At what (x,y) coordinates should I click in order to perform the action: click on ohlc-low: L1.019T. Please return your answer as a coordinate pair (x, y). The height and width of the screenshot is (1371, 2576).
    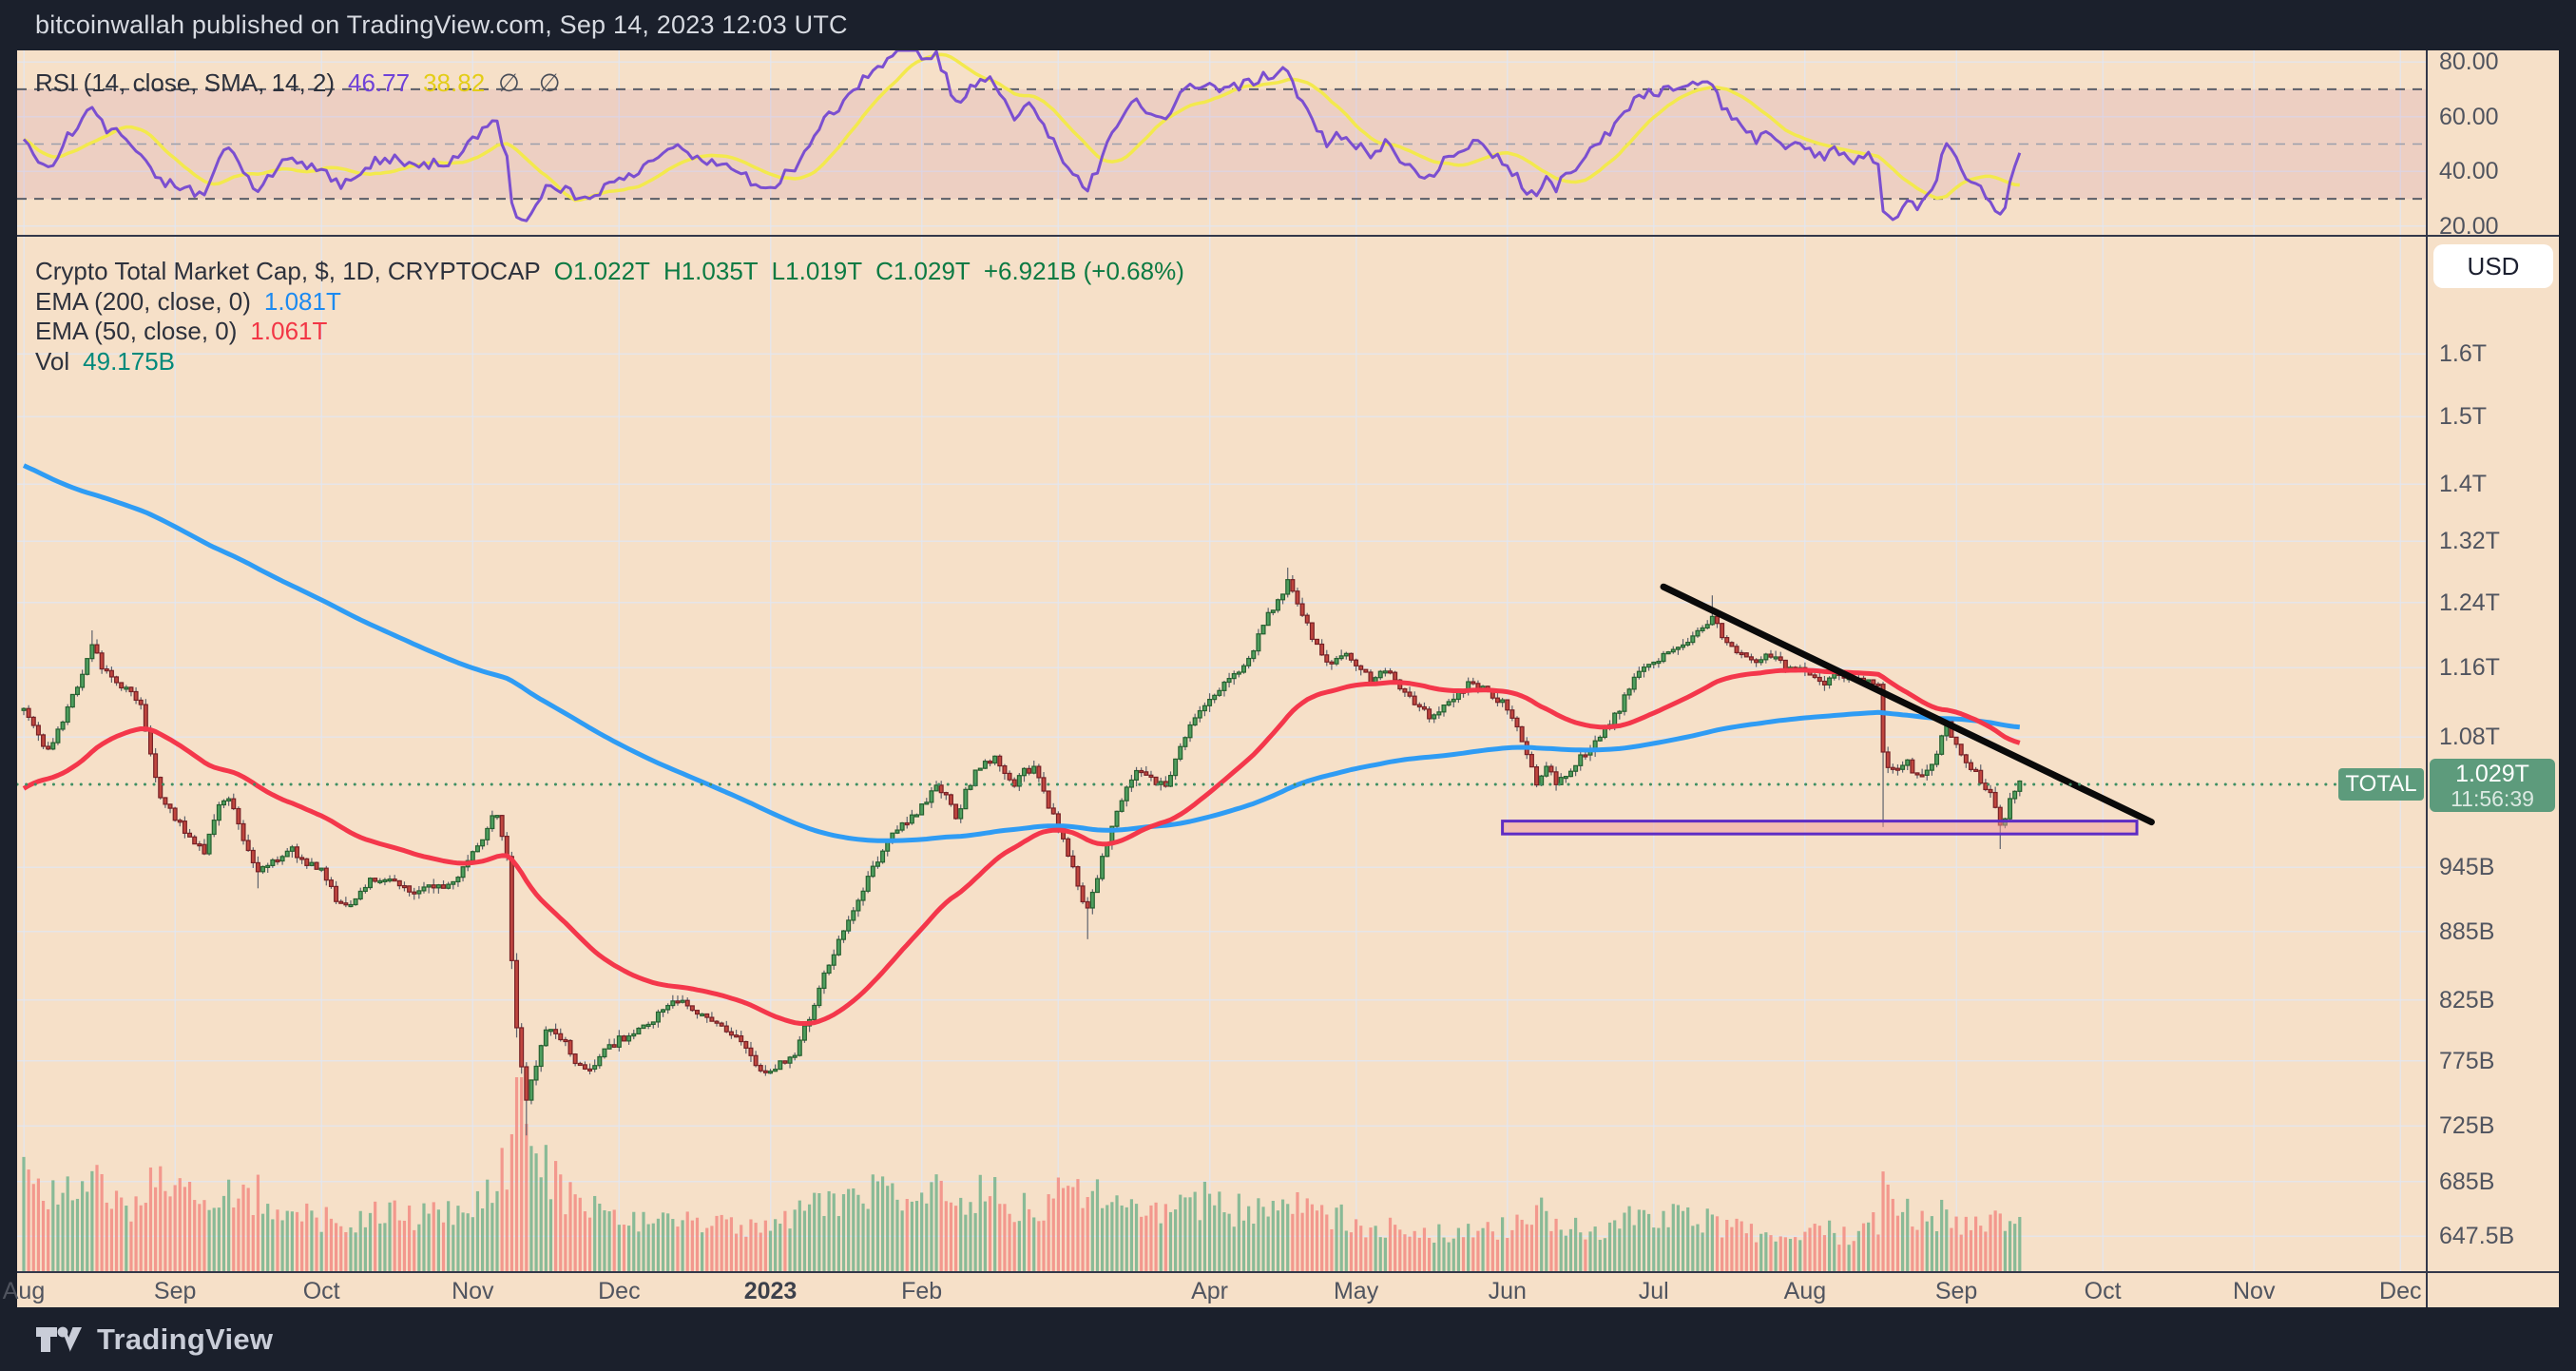
    Looking at the image, I should click on (817, 270).